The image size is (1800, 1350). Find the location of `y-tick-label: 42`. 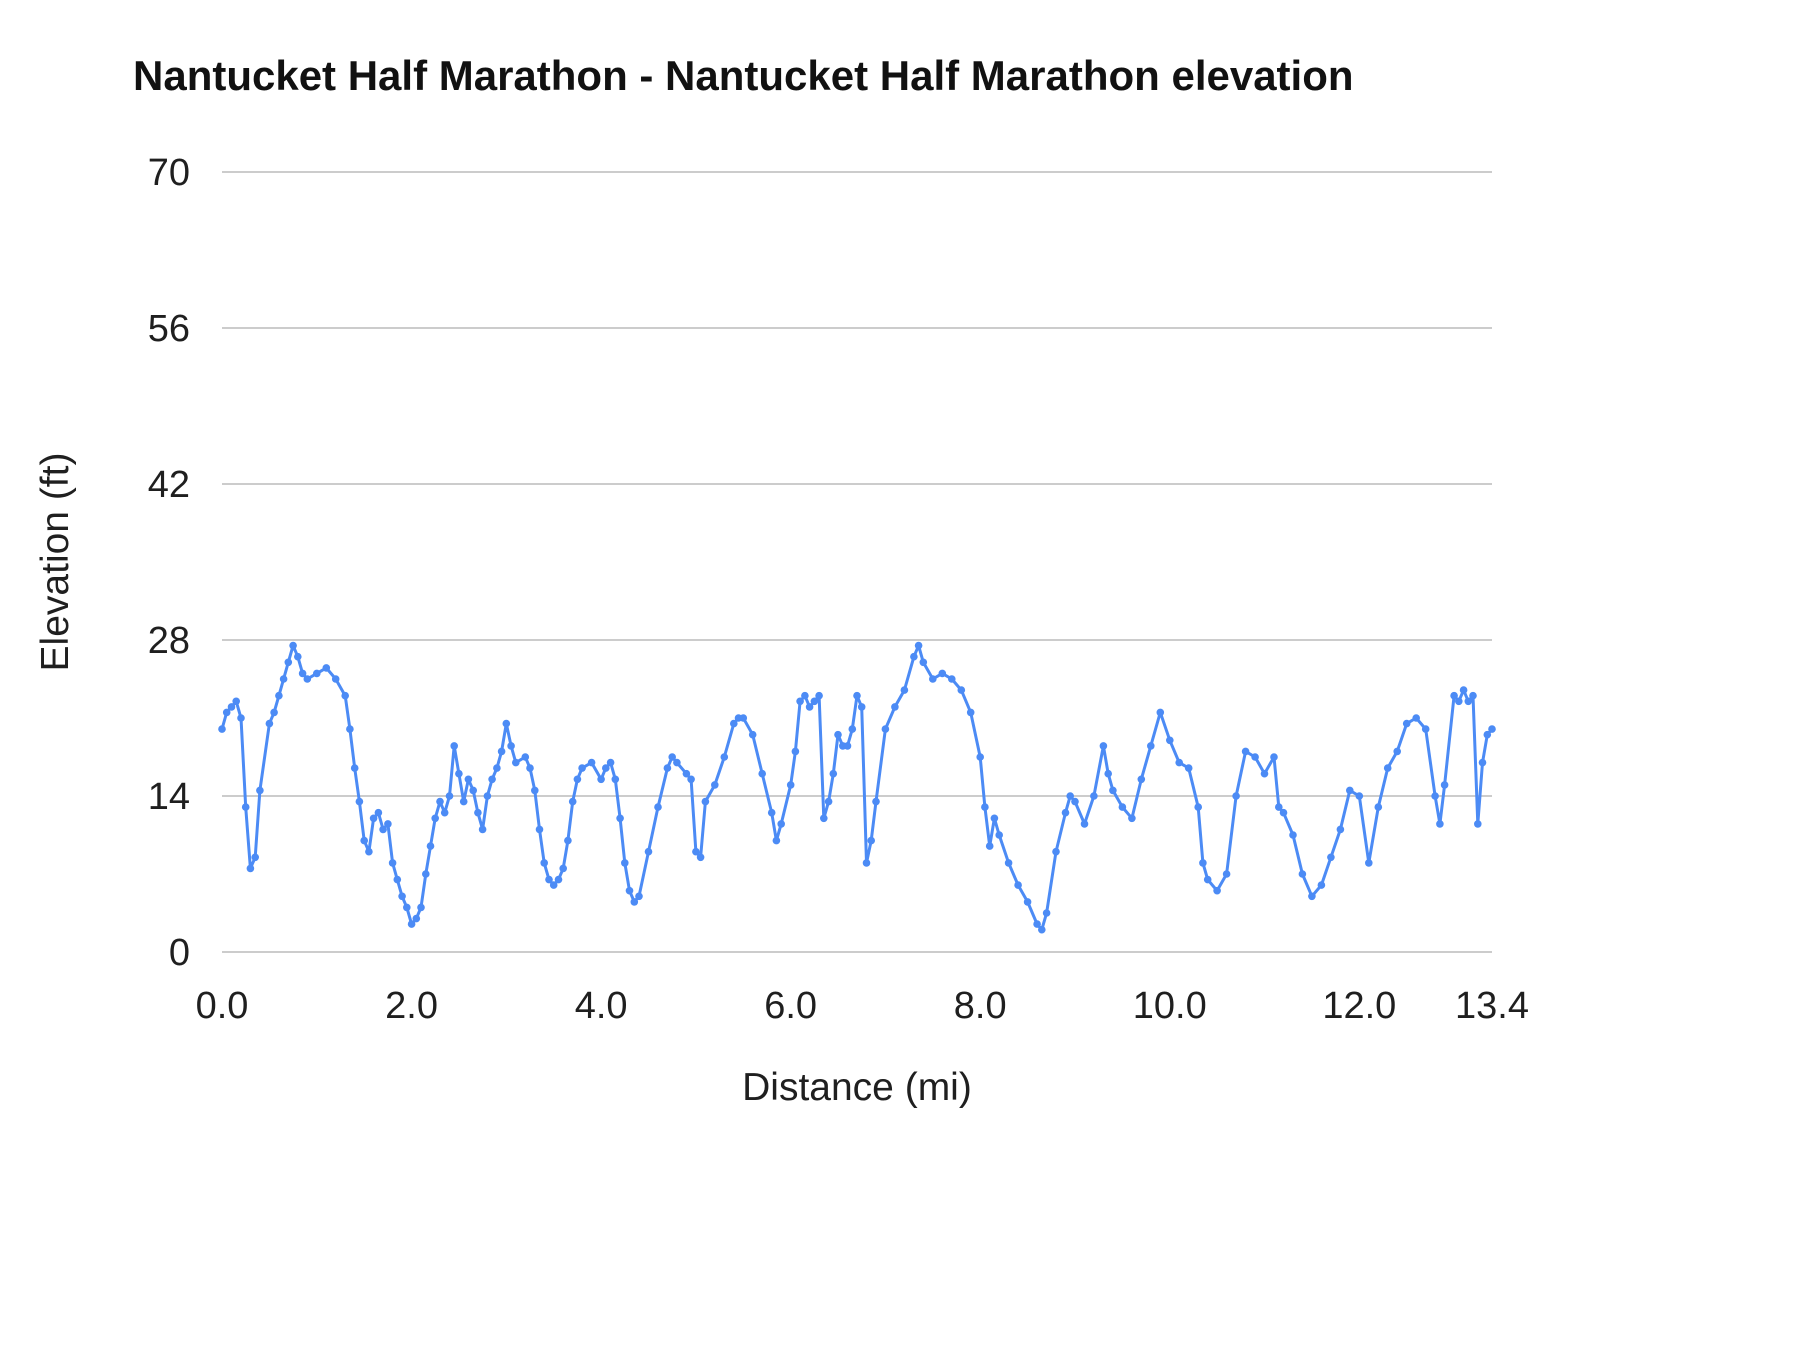

y-tick-label: 42 is located at coordinates (169, 485).